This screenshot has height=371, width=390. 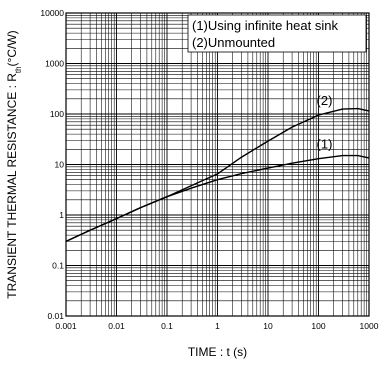 I want to click on x-tick-label: 0.1, so click(x=167, y=326).